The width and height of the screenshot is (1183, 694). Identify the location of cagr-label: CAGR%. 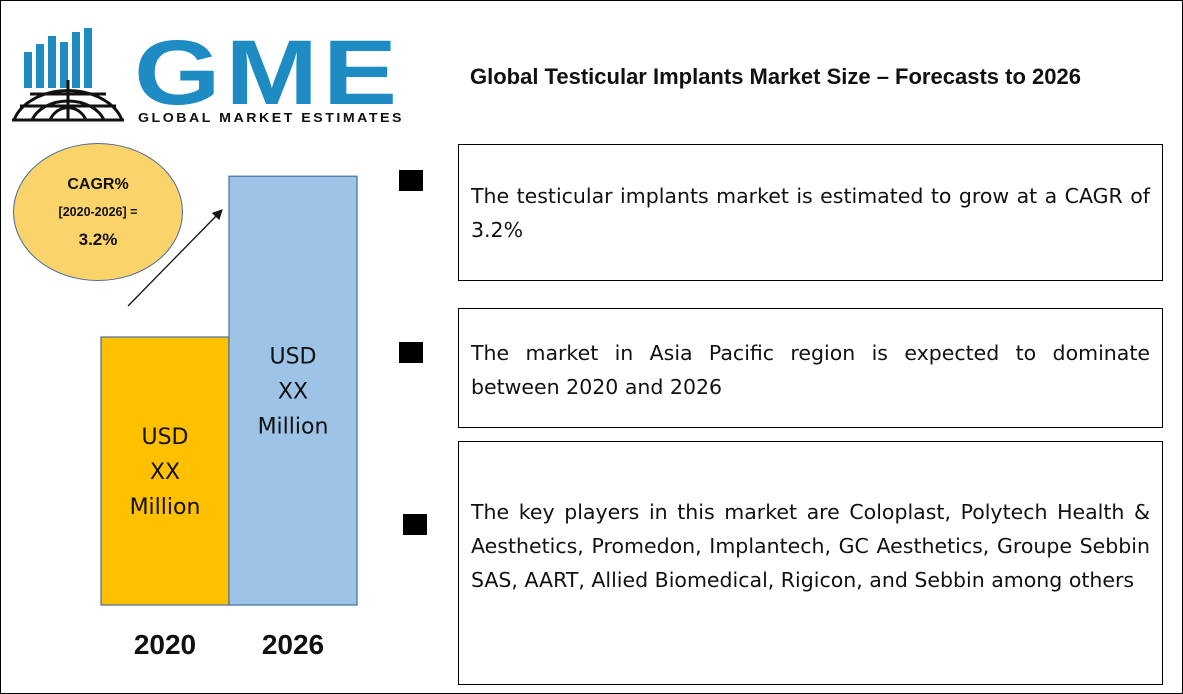
(98, 184).